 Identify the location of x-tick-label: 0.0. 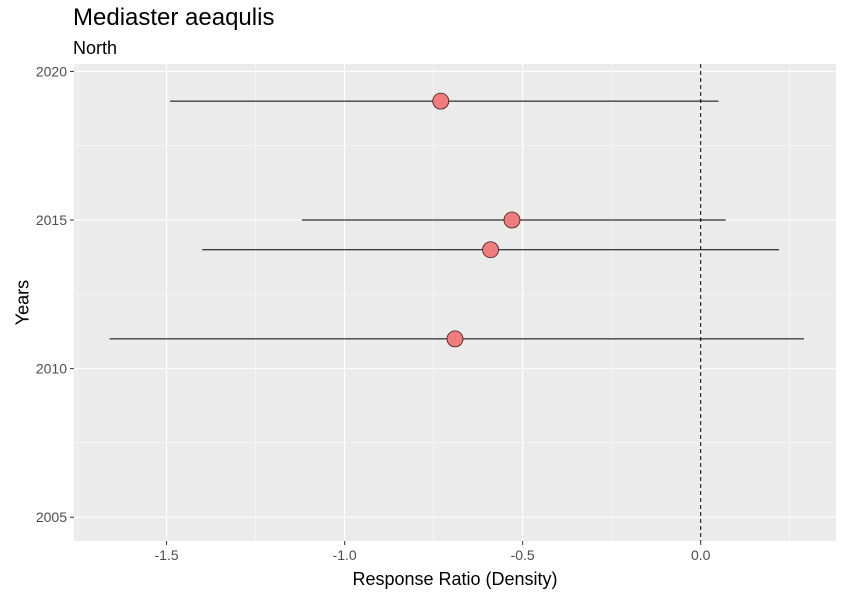
(701, 555).